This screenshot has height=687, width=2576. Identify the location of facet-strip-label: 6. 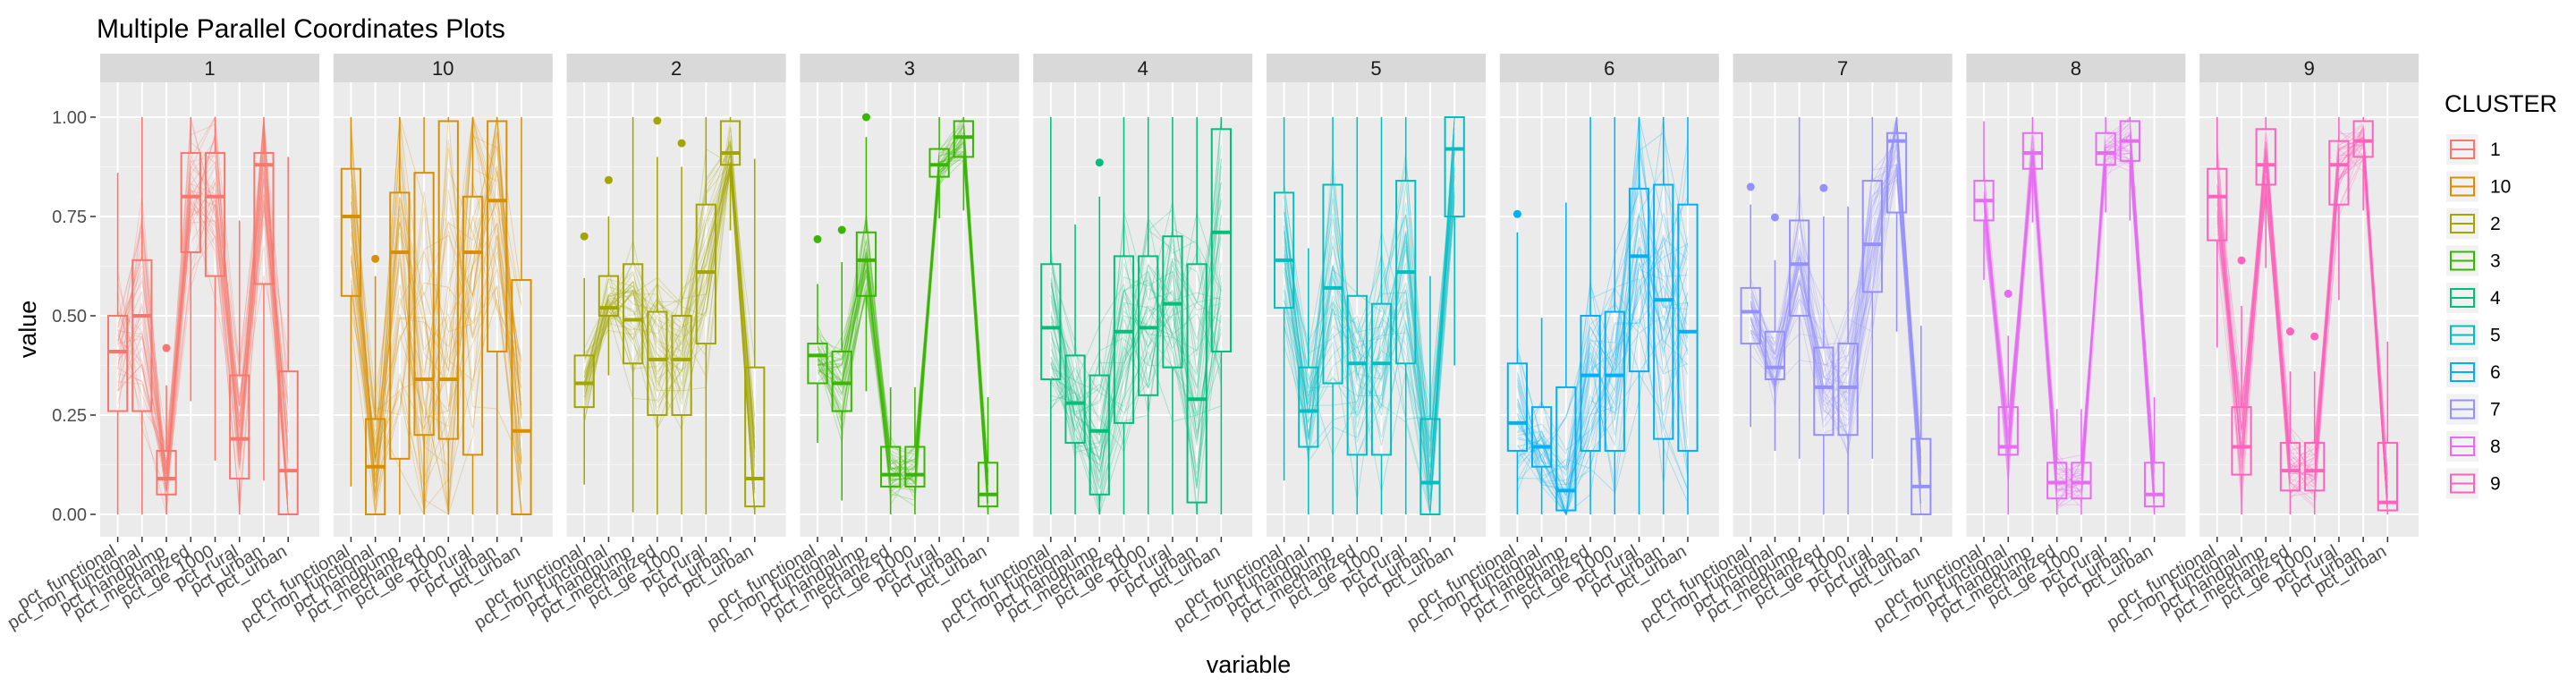
(1609, 68).